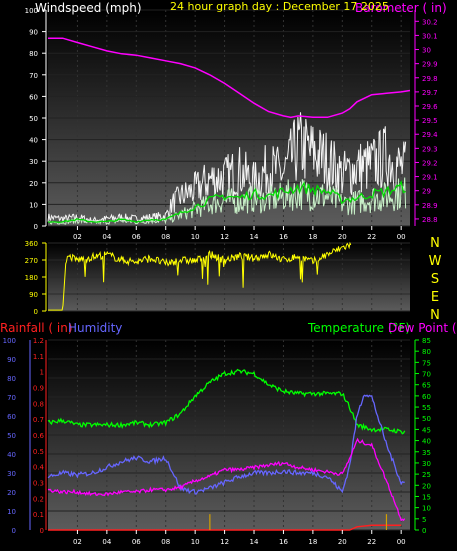 This screenshot has width=457, height=551. I want to click on temperature-line, so click(226, 401).